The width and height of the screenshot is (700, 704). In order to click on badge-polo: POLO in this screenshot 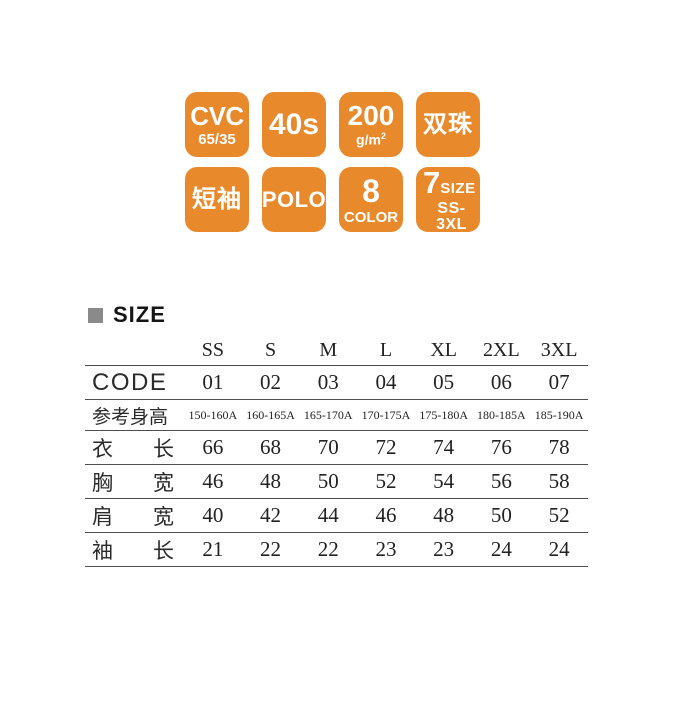, I will do `click(294, 199)`.